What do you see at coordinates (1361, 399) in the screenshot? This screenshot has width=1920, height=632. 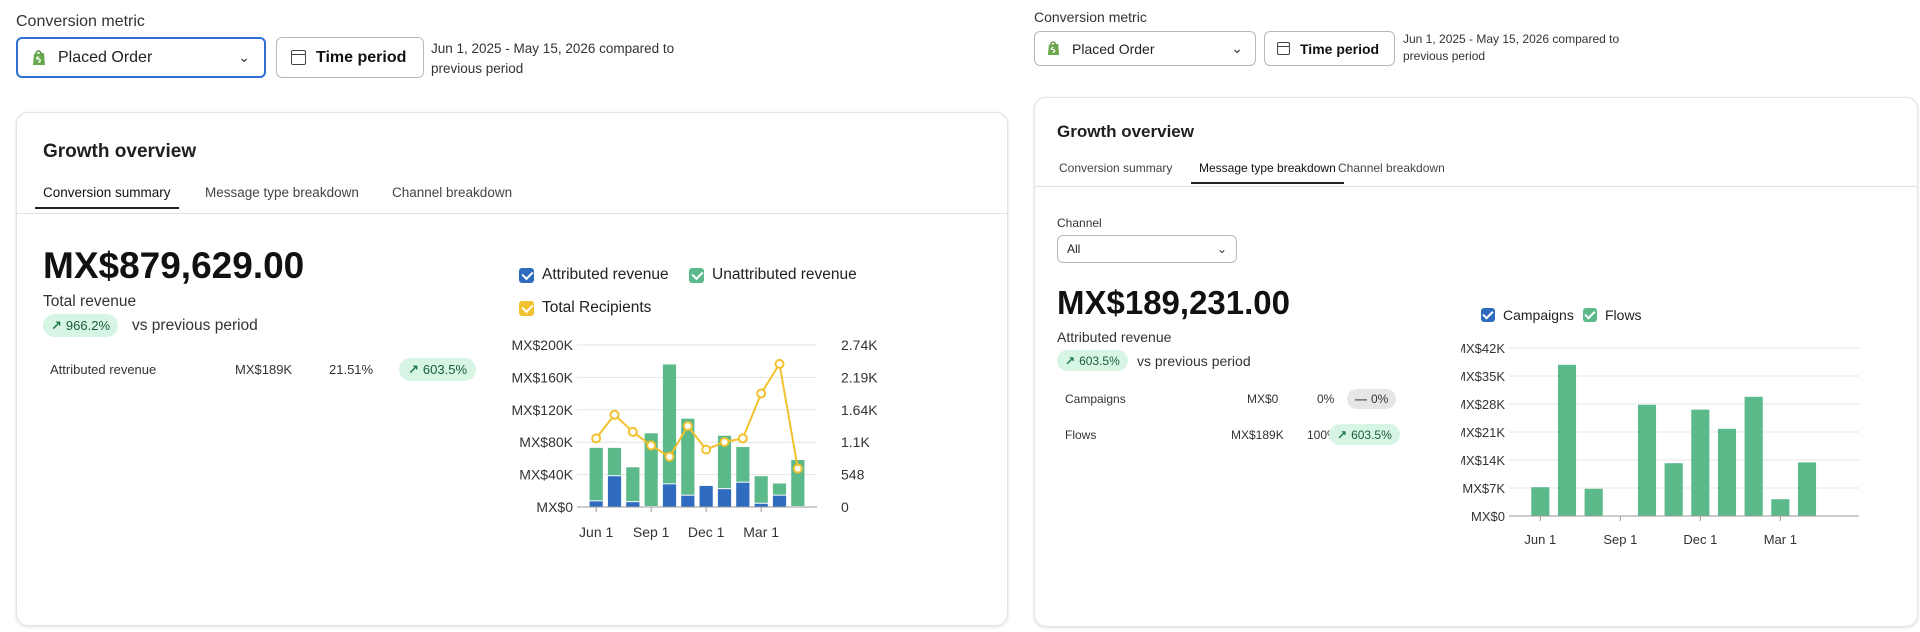 I see `dash-icon: —` at bounding box center [1361, 399].